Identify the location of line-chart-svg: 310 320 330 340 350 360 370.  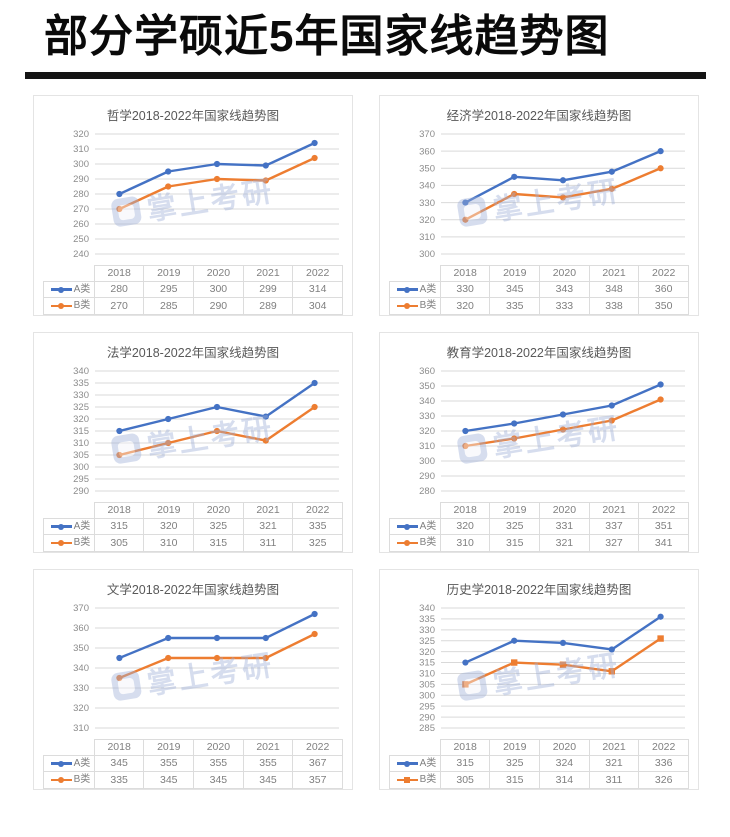
(206, 668).